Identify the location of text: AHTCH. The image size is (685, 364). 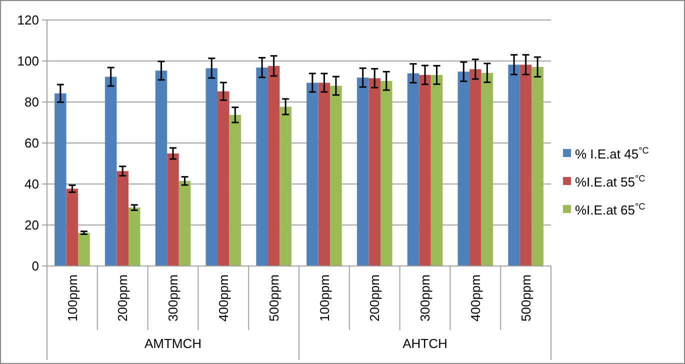
(425, 343).